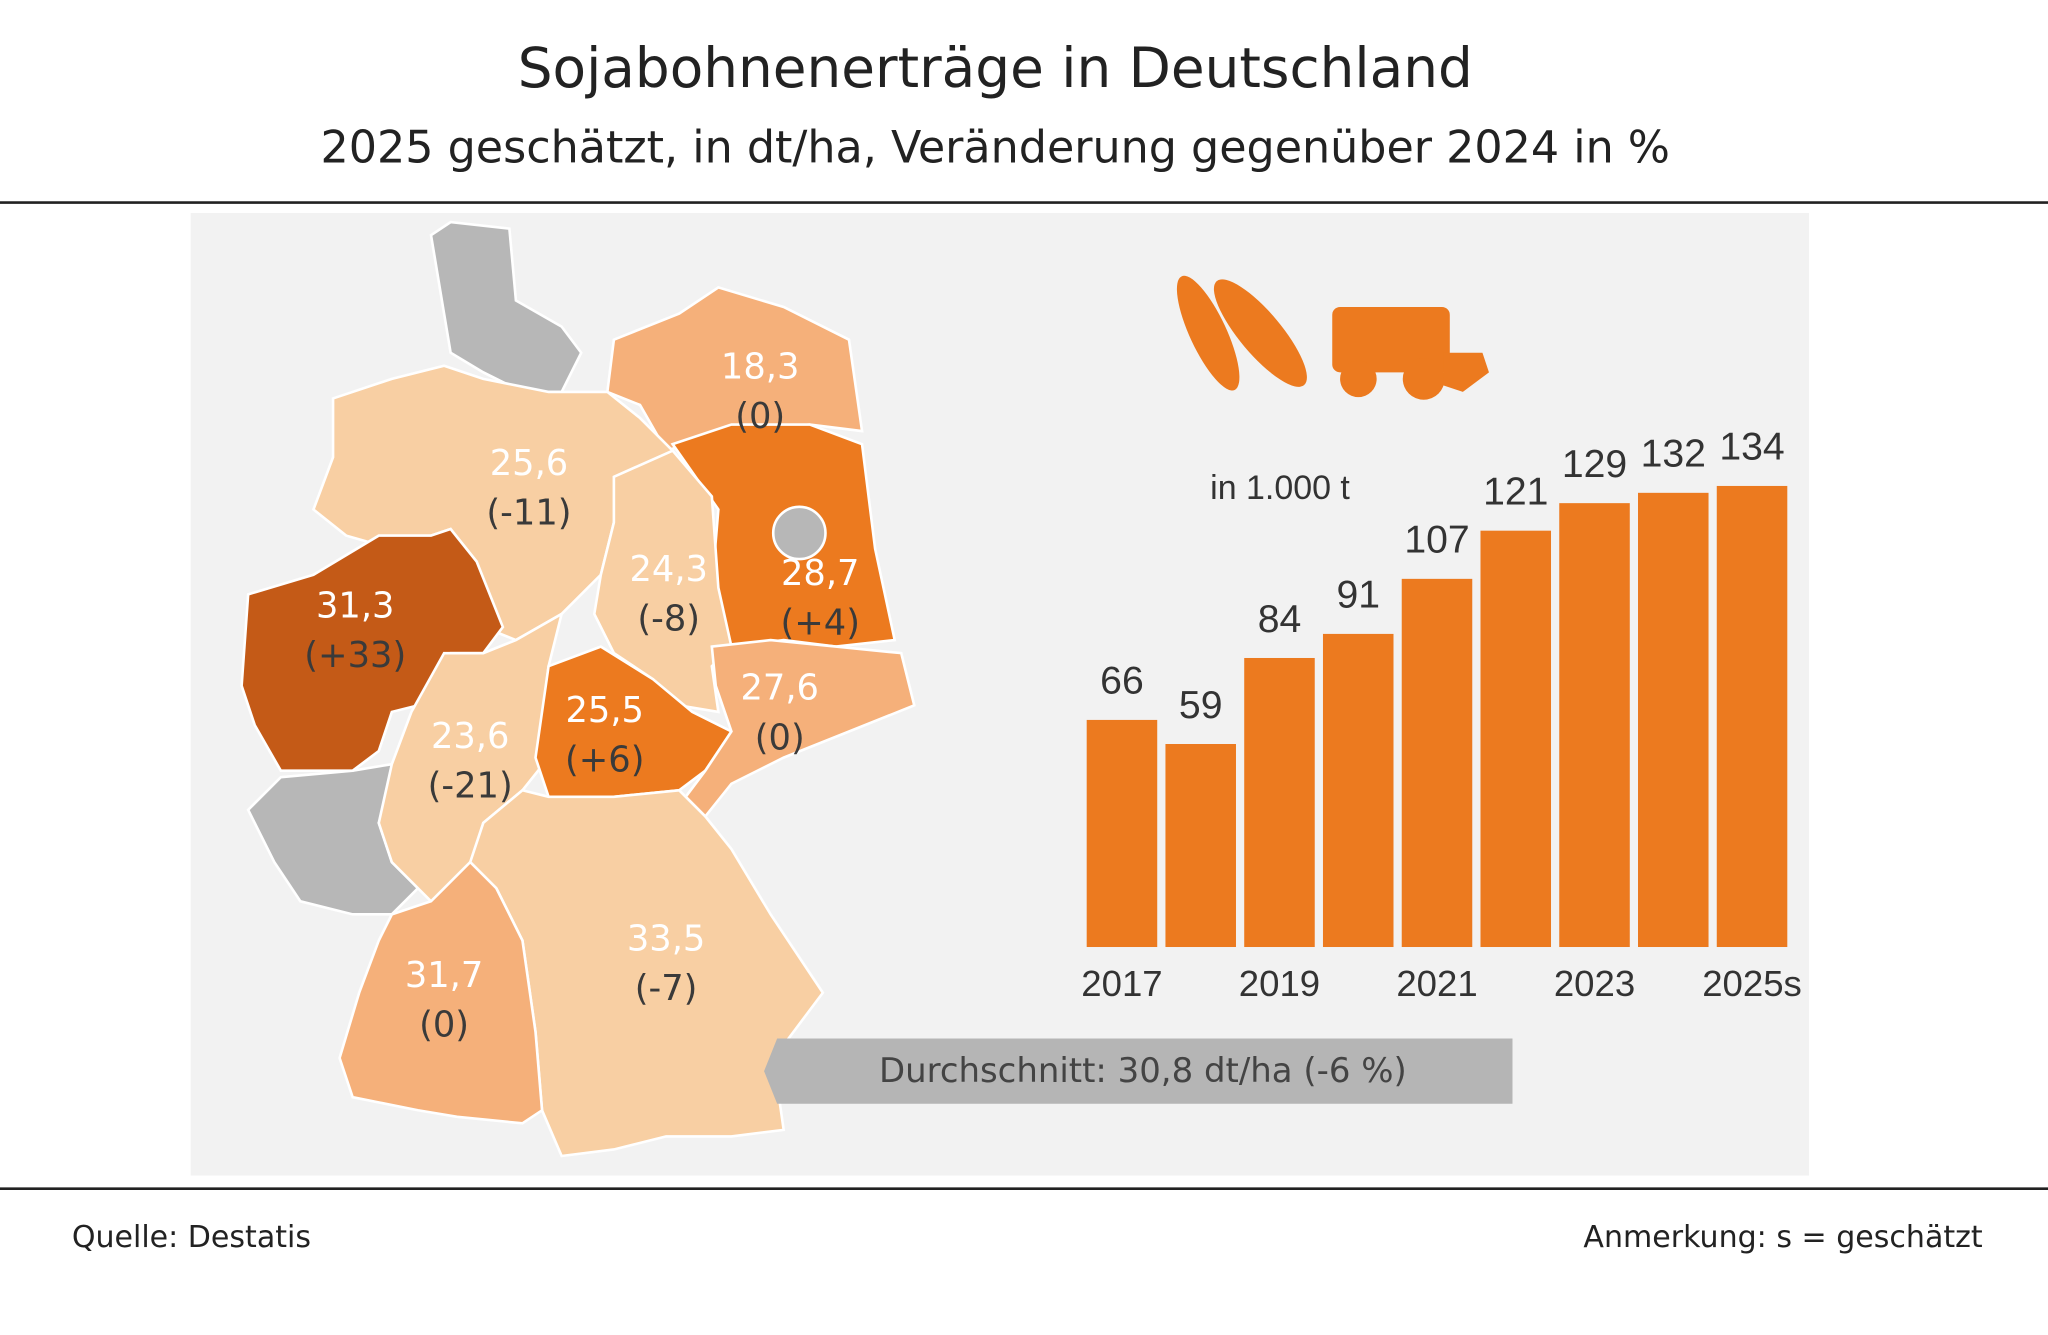 This screenshot has height=1335, width=2048. What do you see at coordinates (1594, 983) in the screenshot?
I see `x-tick-label: 2023` at bounding box center [1594, 983].